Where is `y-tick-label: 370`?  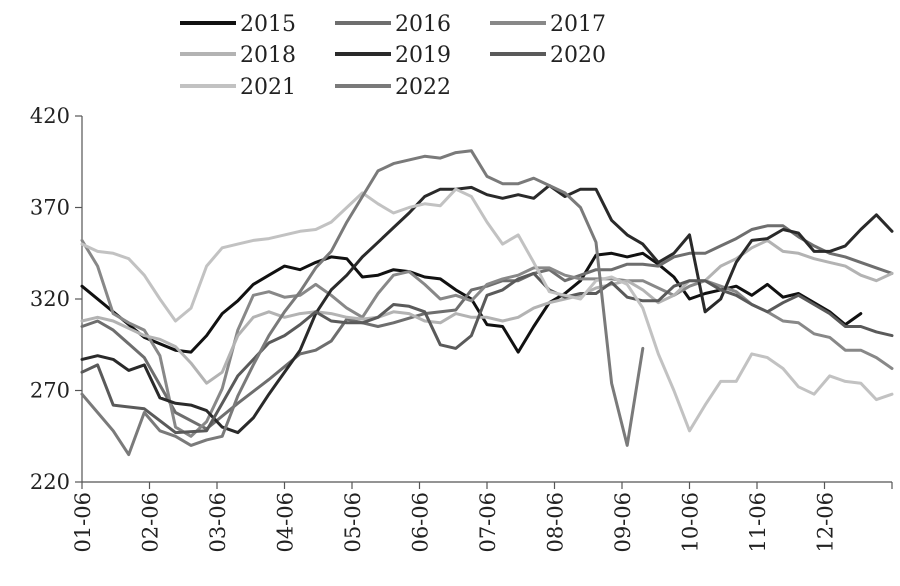 y-tick-label: 370 is located at coordinates (50, 208).